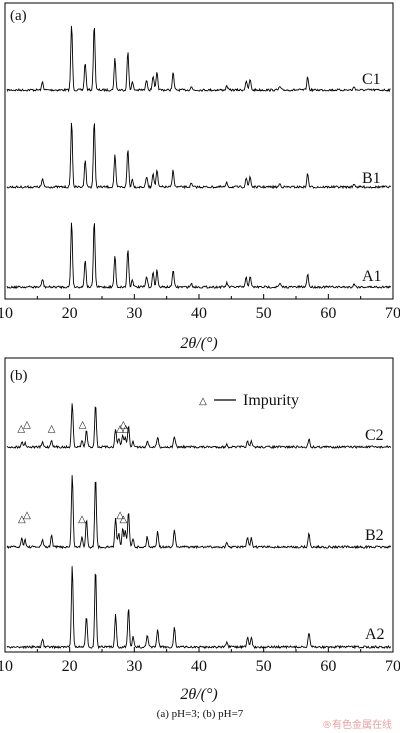 This screenshot has height=733, width=400. Describe the element at coordinates (18, 16) in the screenshot. I see `panel-a-label: (a)` at that location.